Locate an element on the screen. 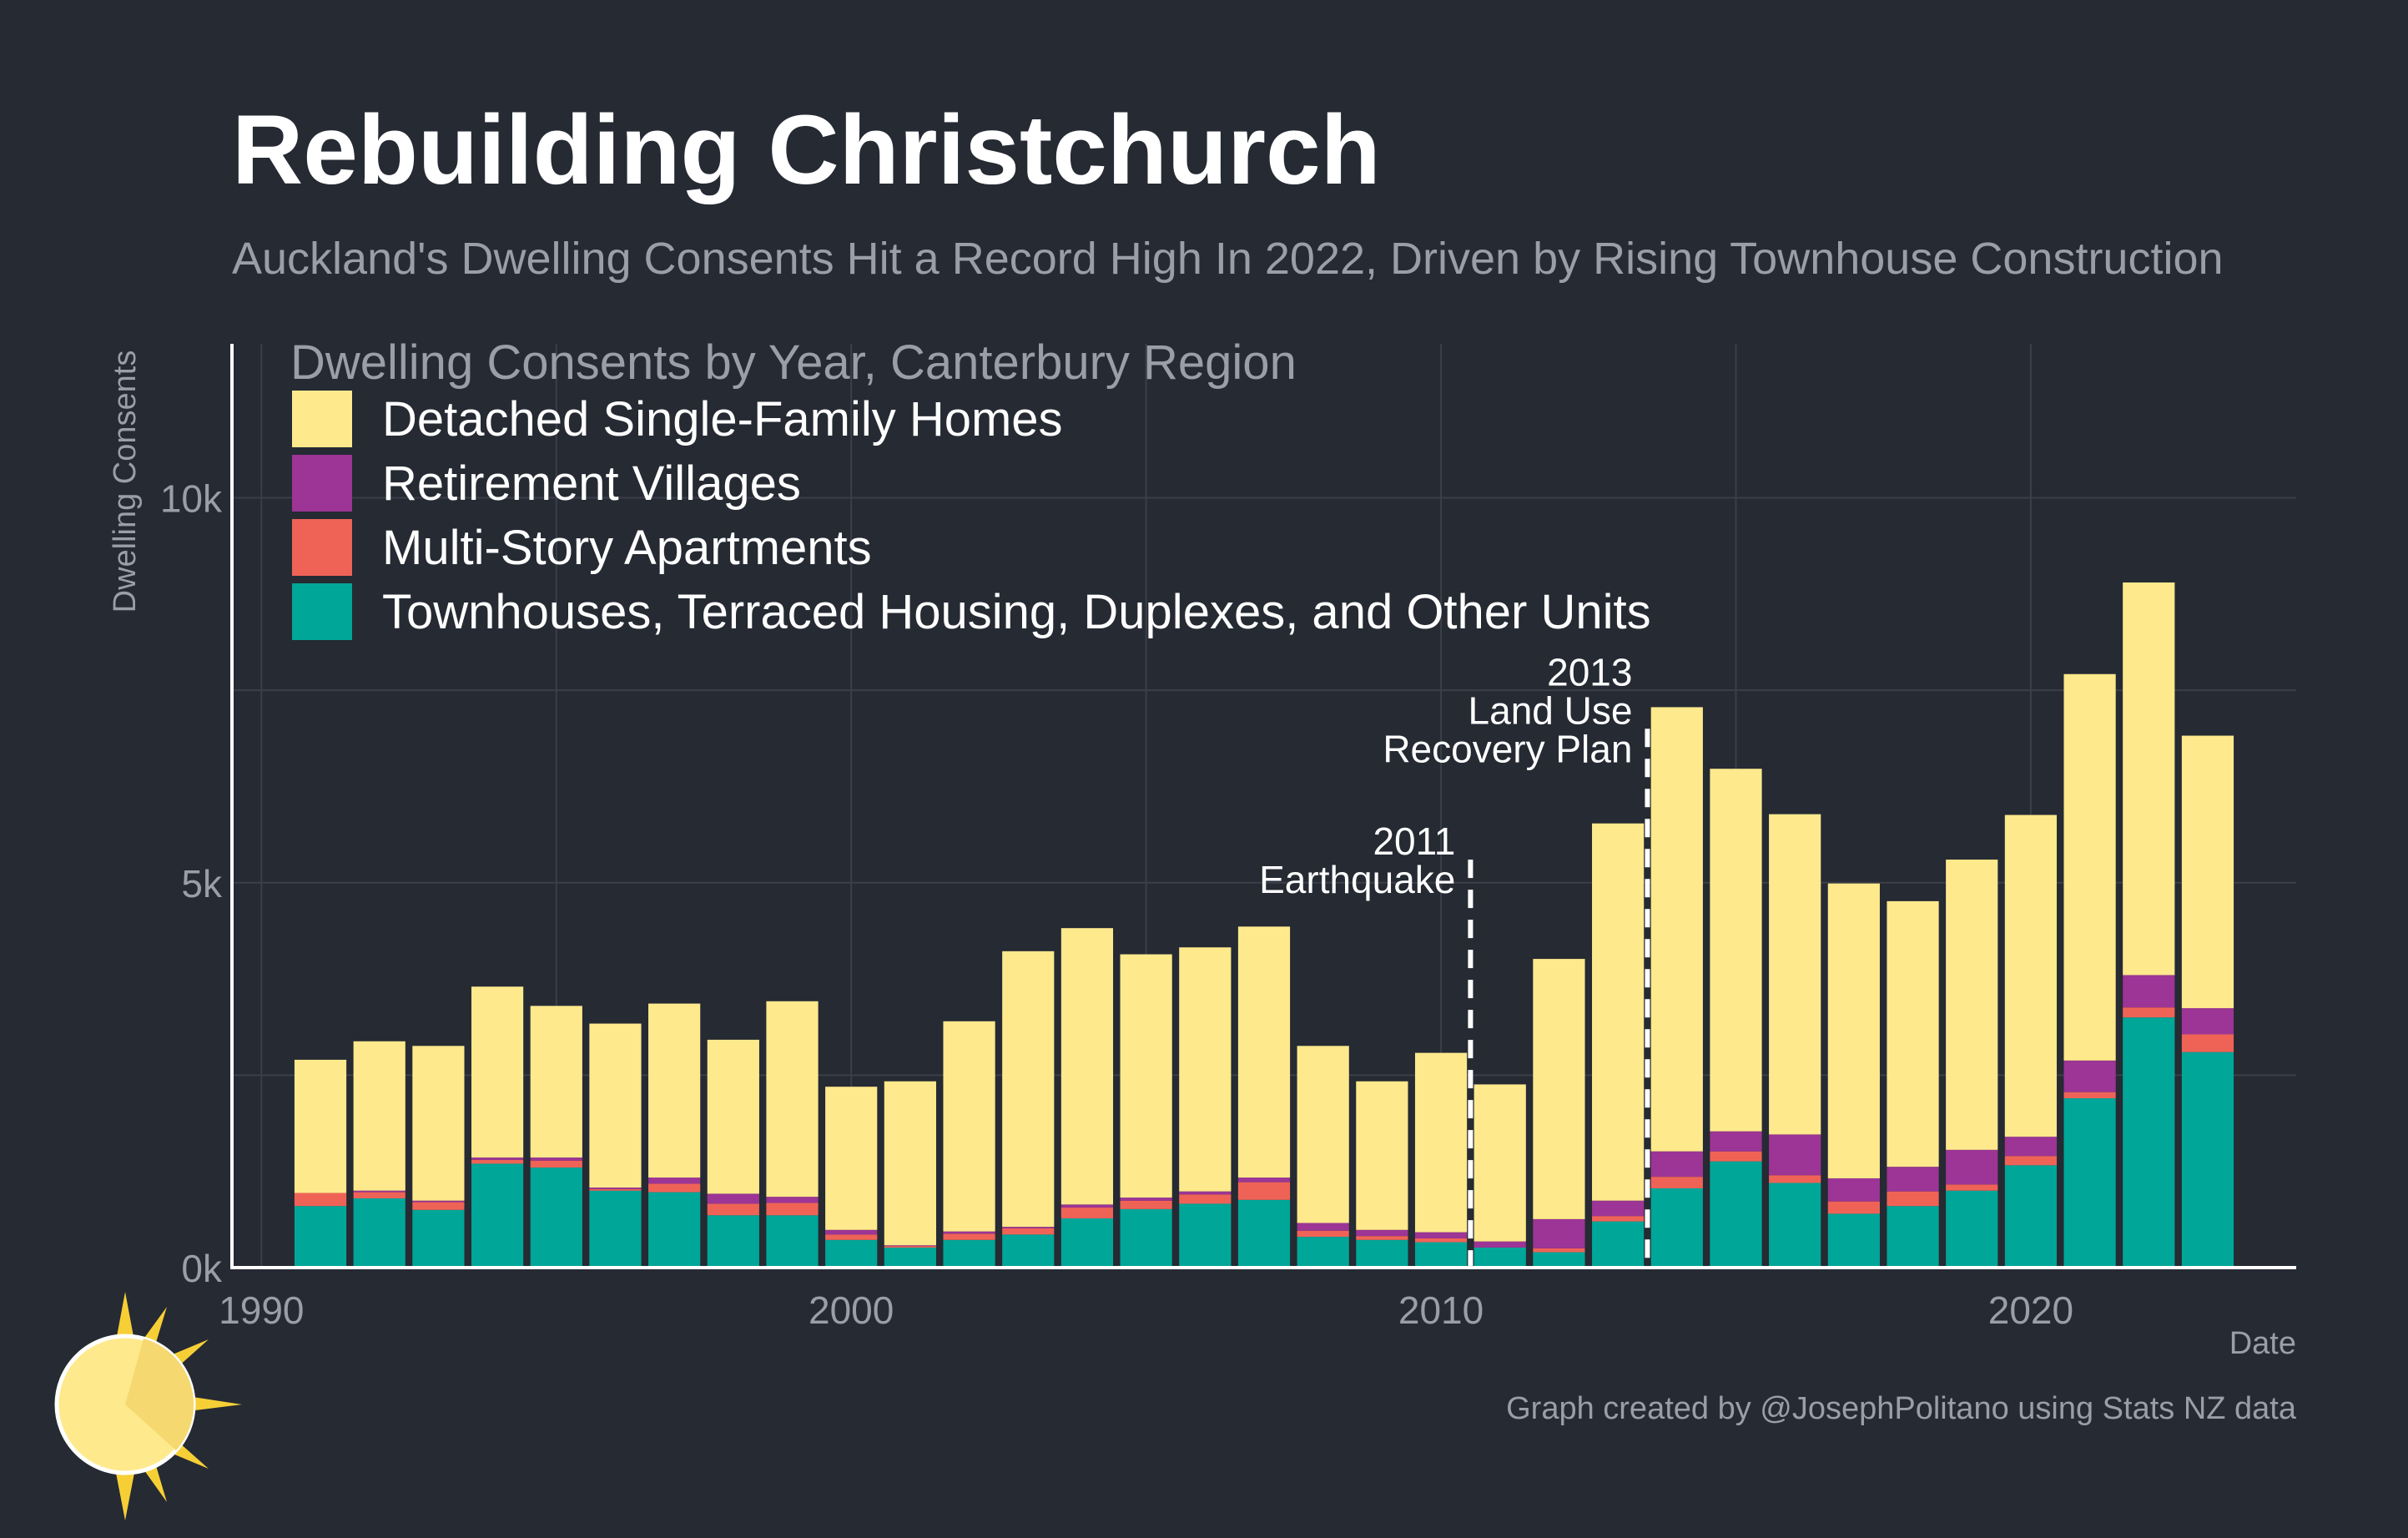 Image resolution: width=2408 pixels, height=1538 pixels. bar-apartments-2018 is located at coordinates (1913, 1199).